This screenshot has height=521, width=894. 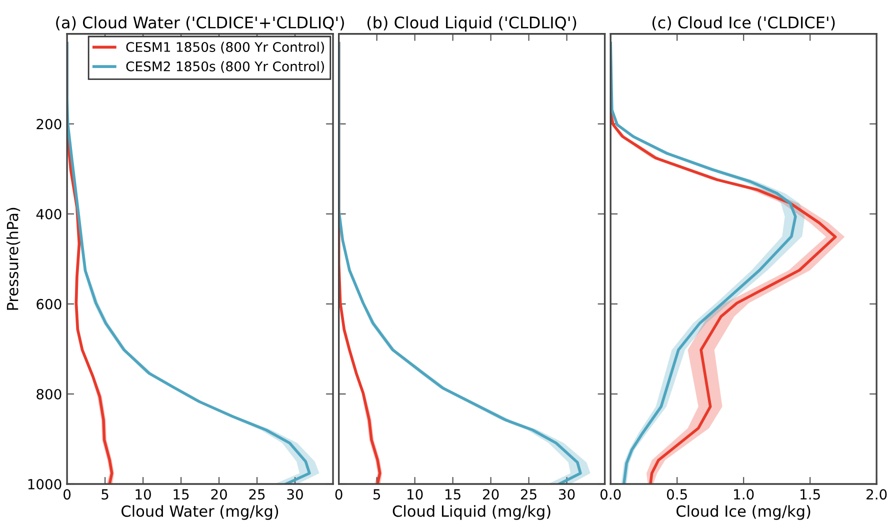 I want to click on x-tick-label: 1.5, so click(x=810, y=494).